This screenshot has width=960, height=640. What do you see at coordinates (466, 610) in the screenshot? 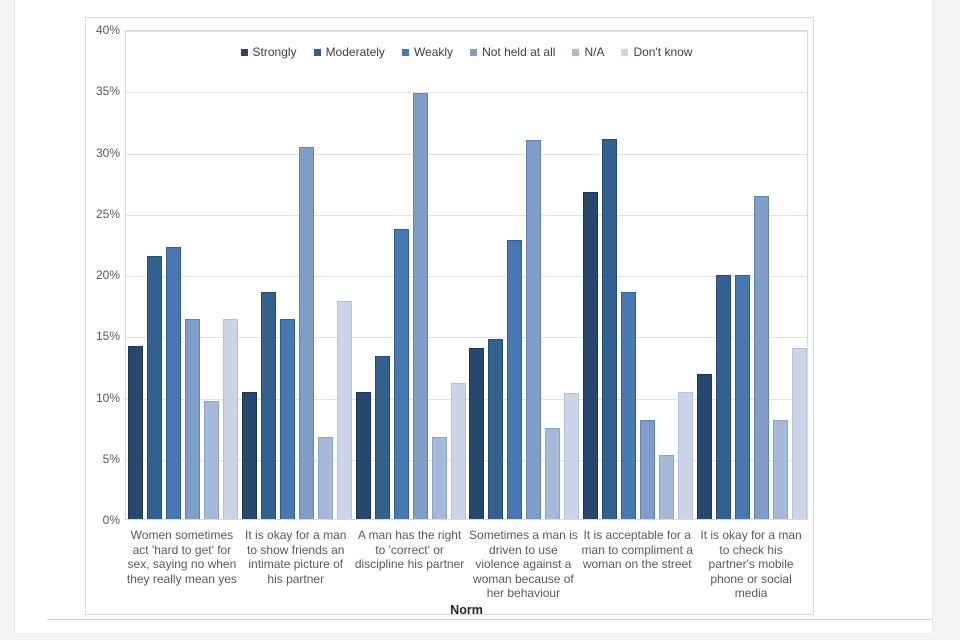
I see `x-axis-title: Norm` at bounding box center [466, 610].